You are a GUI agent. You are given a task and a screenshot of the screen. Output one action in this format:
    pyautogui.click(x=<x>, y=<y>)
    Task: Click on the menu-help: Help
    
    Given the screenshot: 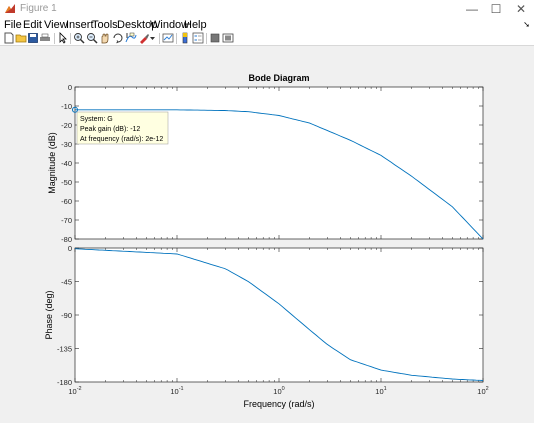 What is the action you would take?
    pyautogui.click(x=195, y=25)
    